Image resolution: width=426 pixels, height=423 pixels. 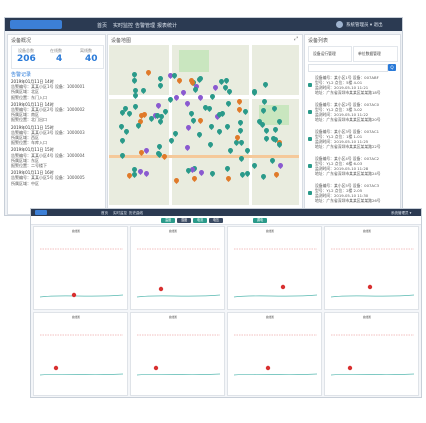 I want to click on card-device-management: 设备运行管理, so click(x=330, y=54).